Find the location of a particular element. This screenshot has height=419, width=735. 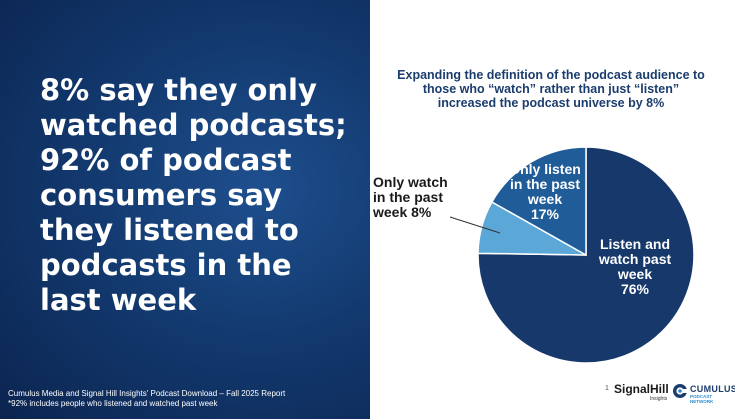

cumulus-c-icon is located at coordinates (680, 391).